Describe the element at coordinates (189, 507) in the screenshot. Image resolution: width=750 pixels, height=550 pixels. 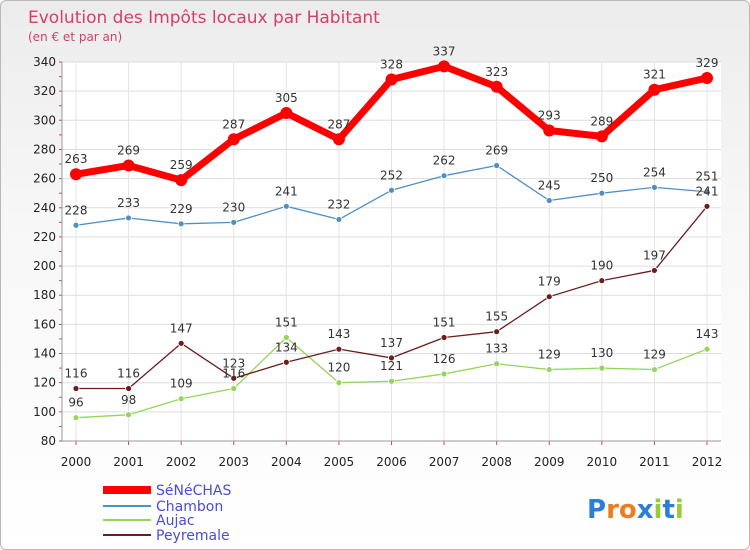
I see `legend-label-1: Chambon` at that location.